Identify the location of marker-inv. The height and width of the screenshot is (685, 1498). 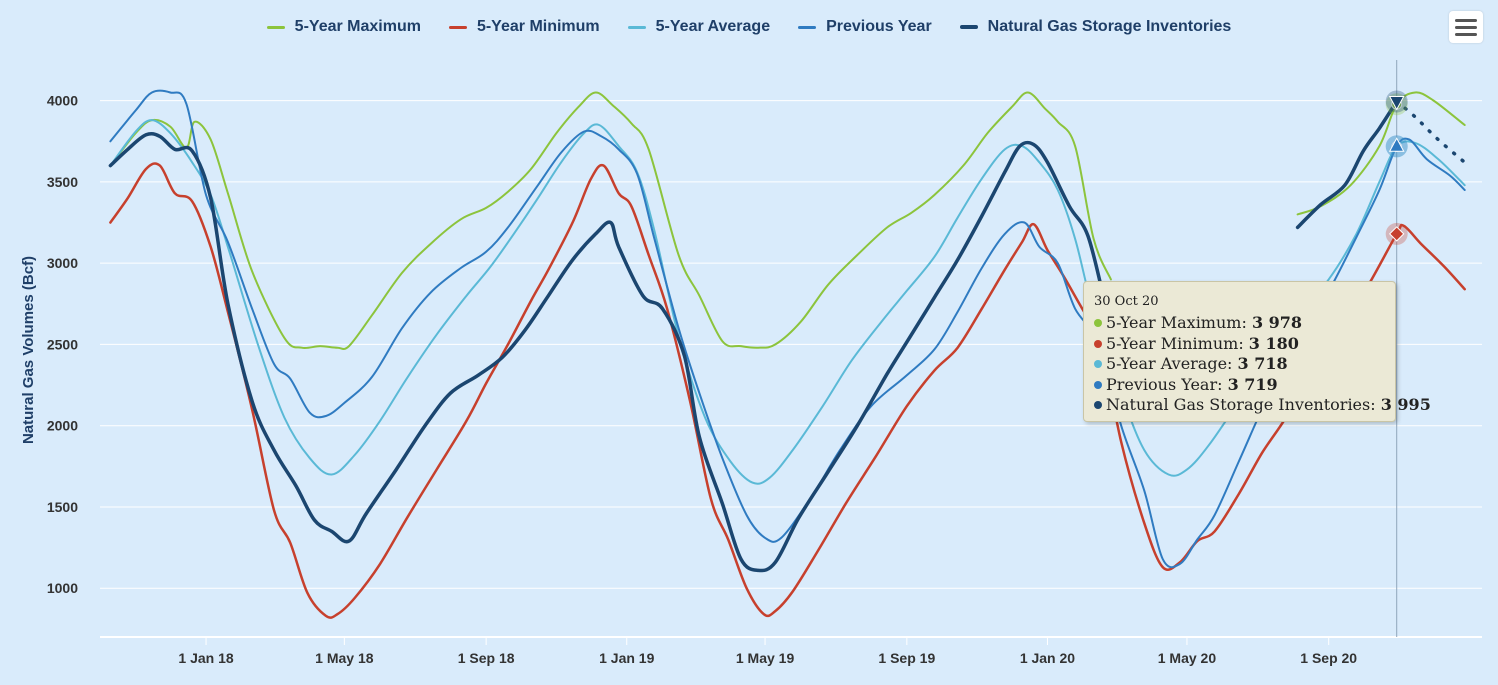
(1396, 103).